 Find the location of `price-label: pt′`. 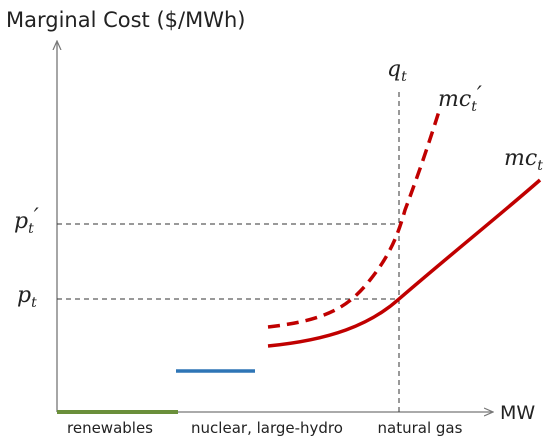

price-label: pt′ is located at coordinates (26, 221).